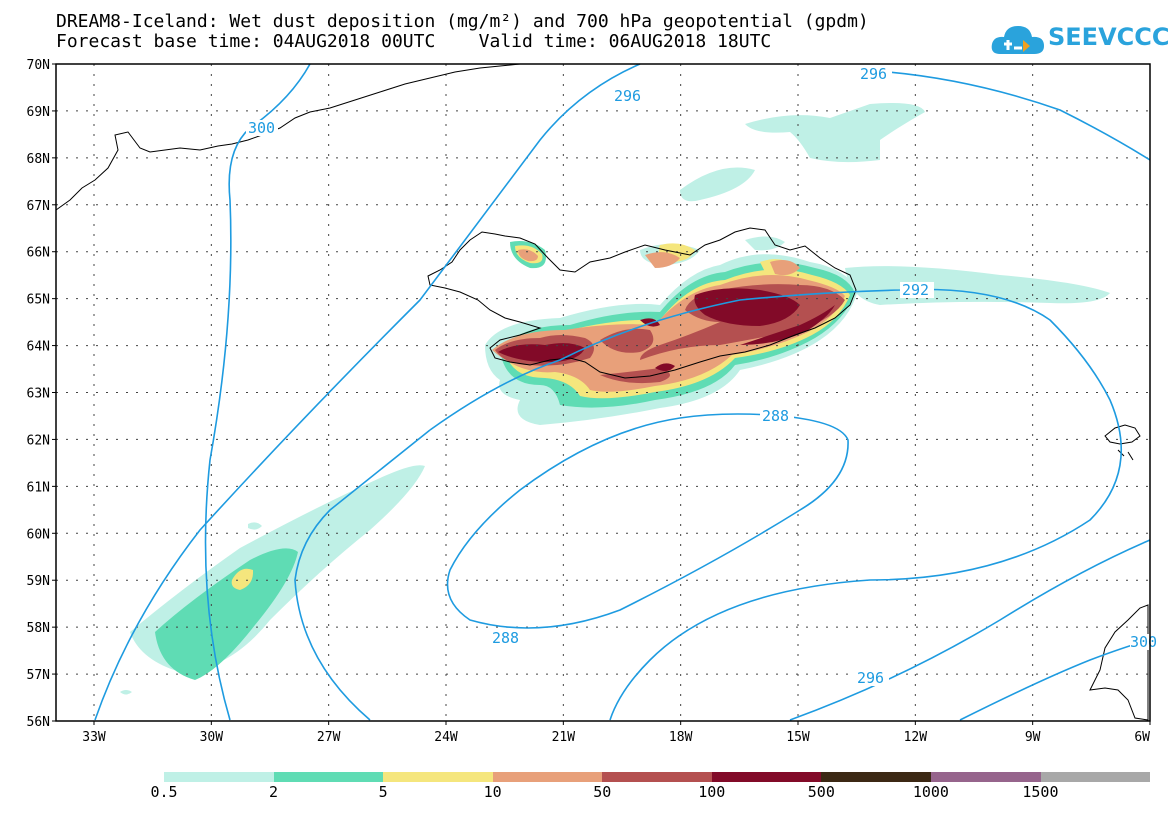 The width and height of the screenshot is (1175, 815). Describe the element at coordinates (38, 722) in the screenshot. I see `lat-label: 56N` at that location.